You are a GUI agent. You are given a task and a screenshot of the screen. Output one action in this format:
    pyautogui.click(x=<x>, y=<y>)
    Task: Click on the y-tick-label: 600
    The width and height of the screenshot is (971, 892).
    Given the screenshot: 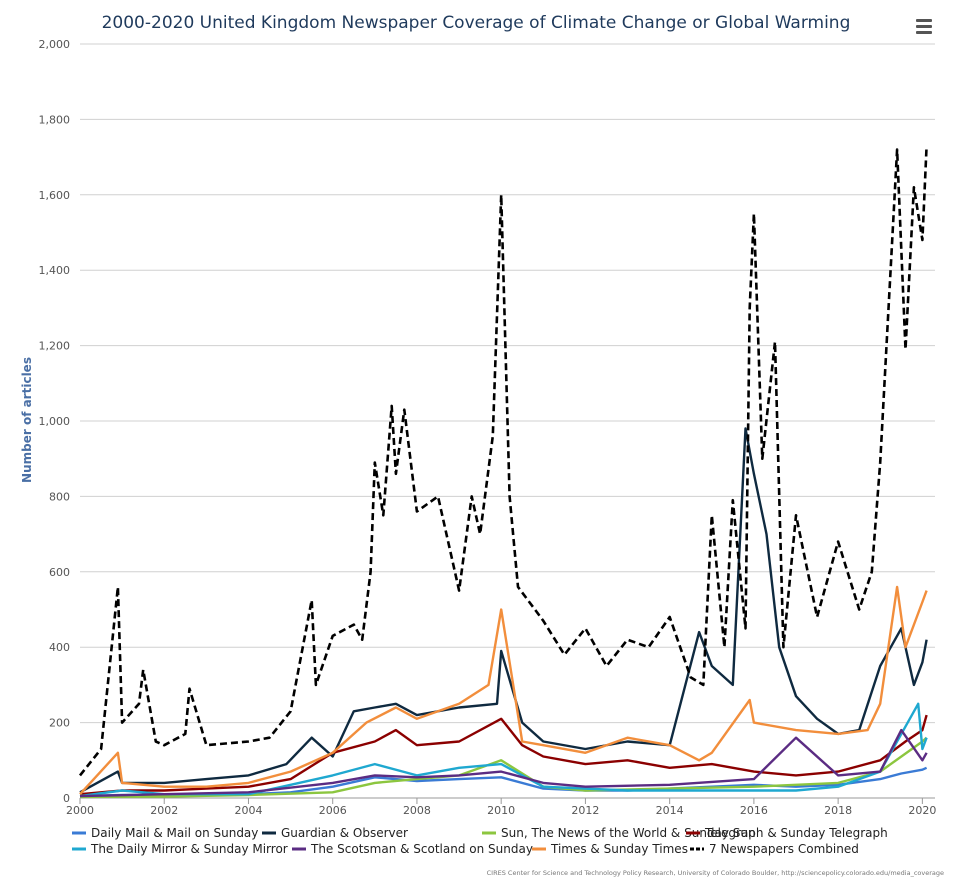 What is the action you would take?
    pyautogui.click(x=59, y=572)
    